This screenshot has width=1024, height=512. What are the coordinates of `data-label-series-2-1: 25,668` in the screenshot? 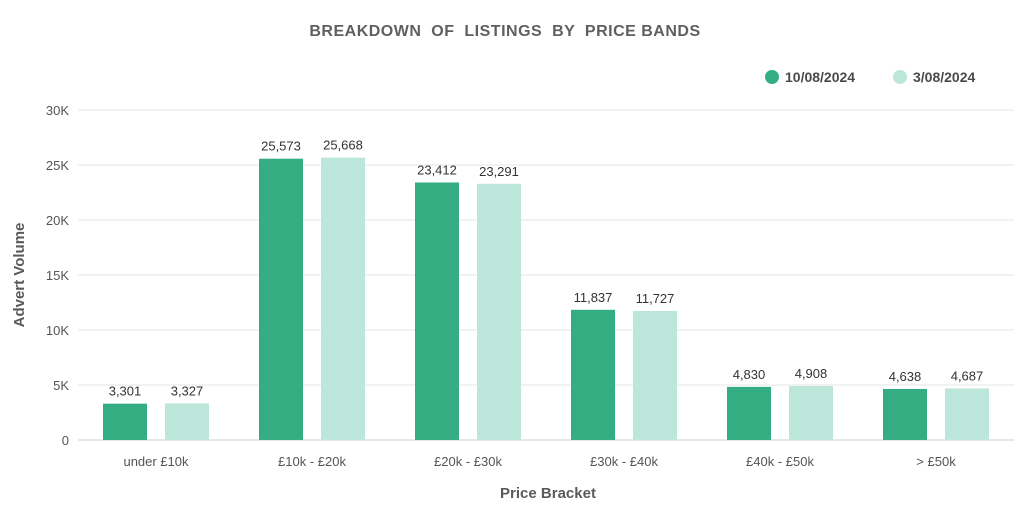 It's located at (343, 145).